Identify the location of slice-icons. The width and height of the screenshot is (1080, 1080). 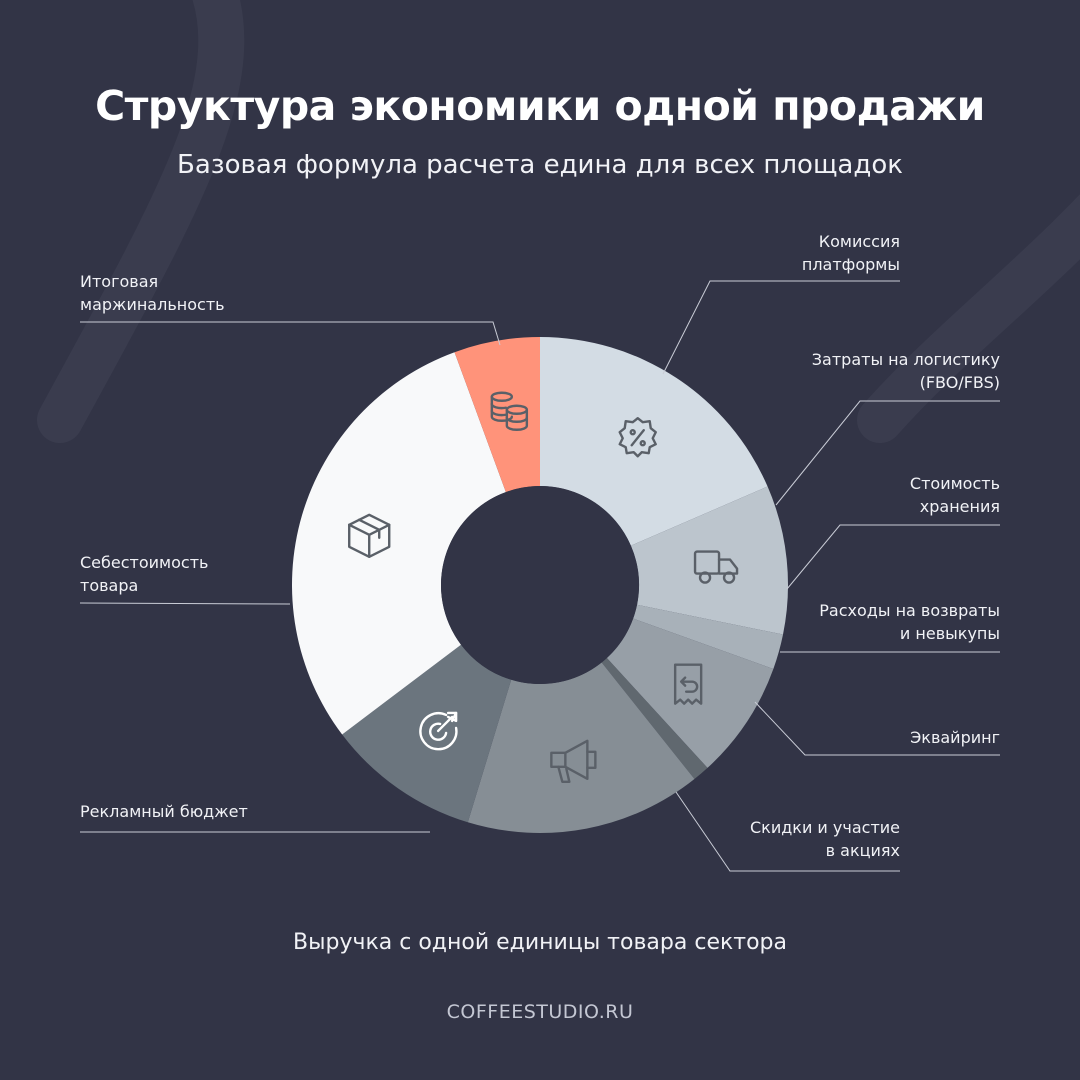
(543, 587).